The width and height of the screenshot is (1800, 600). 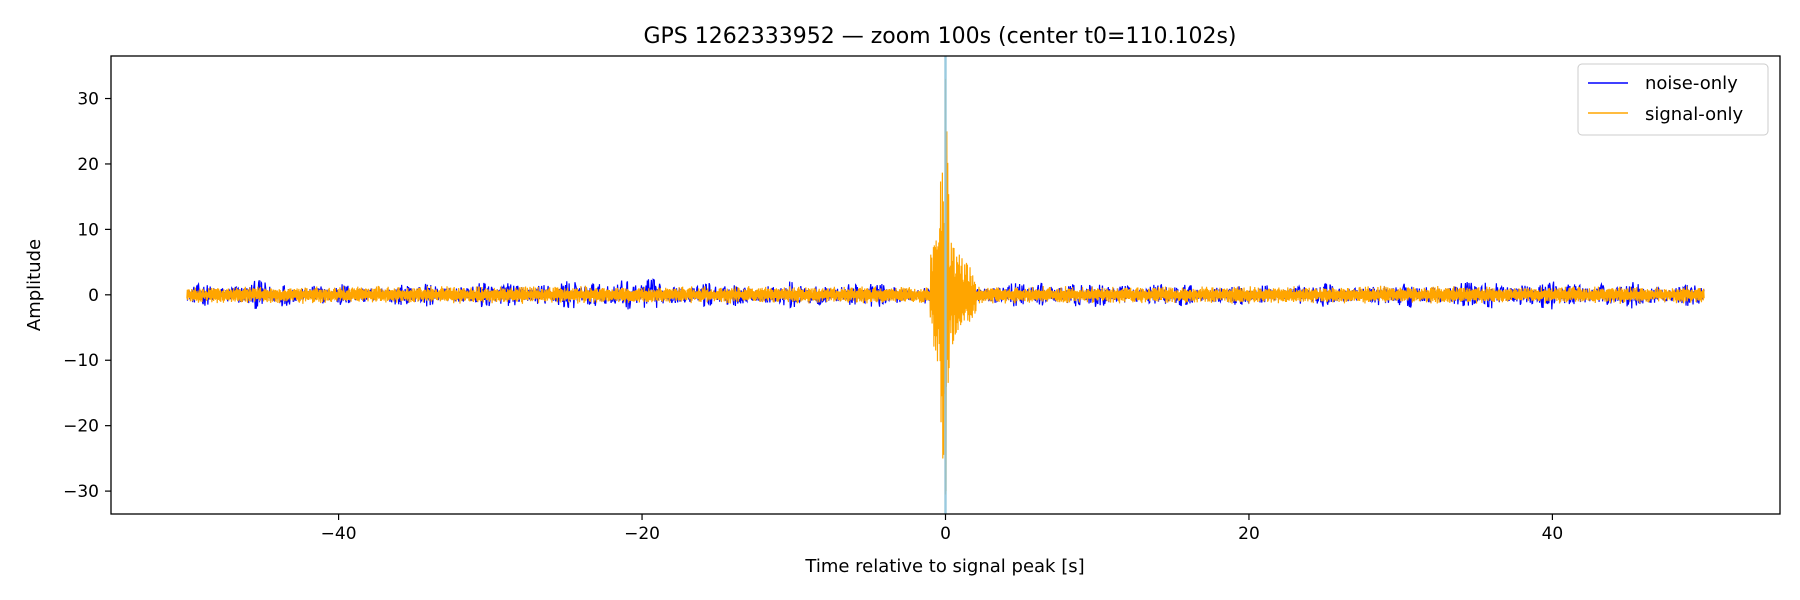 What do you see at coordinates (1249, 534) in the screenshot?
I see `x-tick-label: 20` at bounding box center [1249, 534].